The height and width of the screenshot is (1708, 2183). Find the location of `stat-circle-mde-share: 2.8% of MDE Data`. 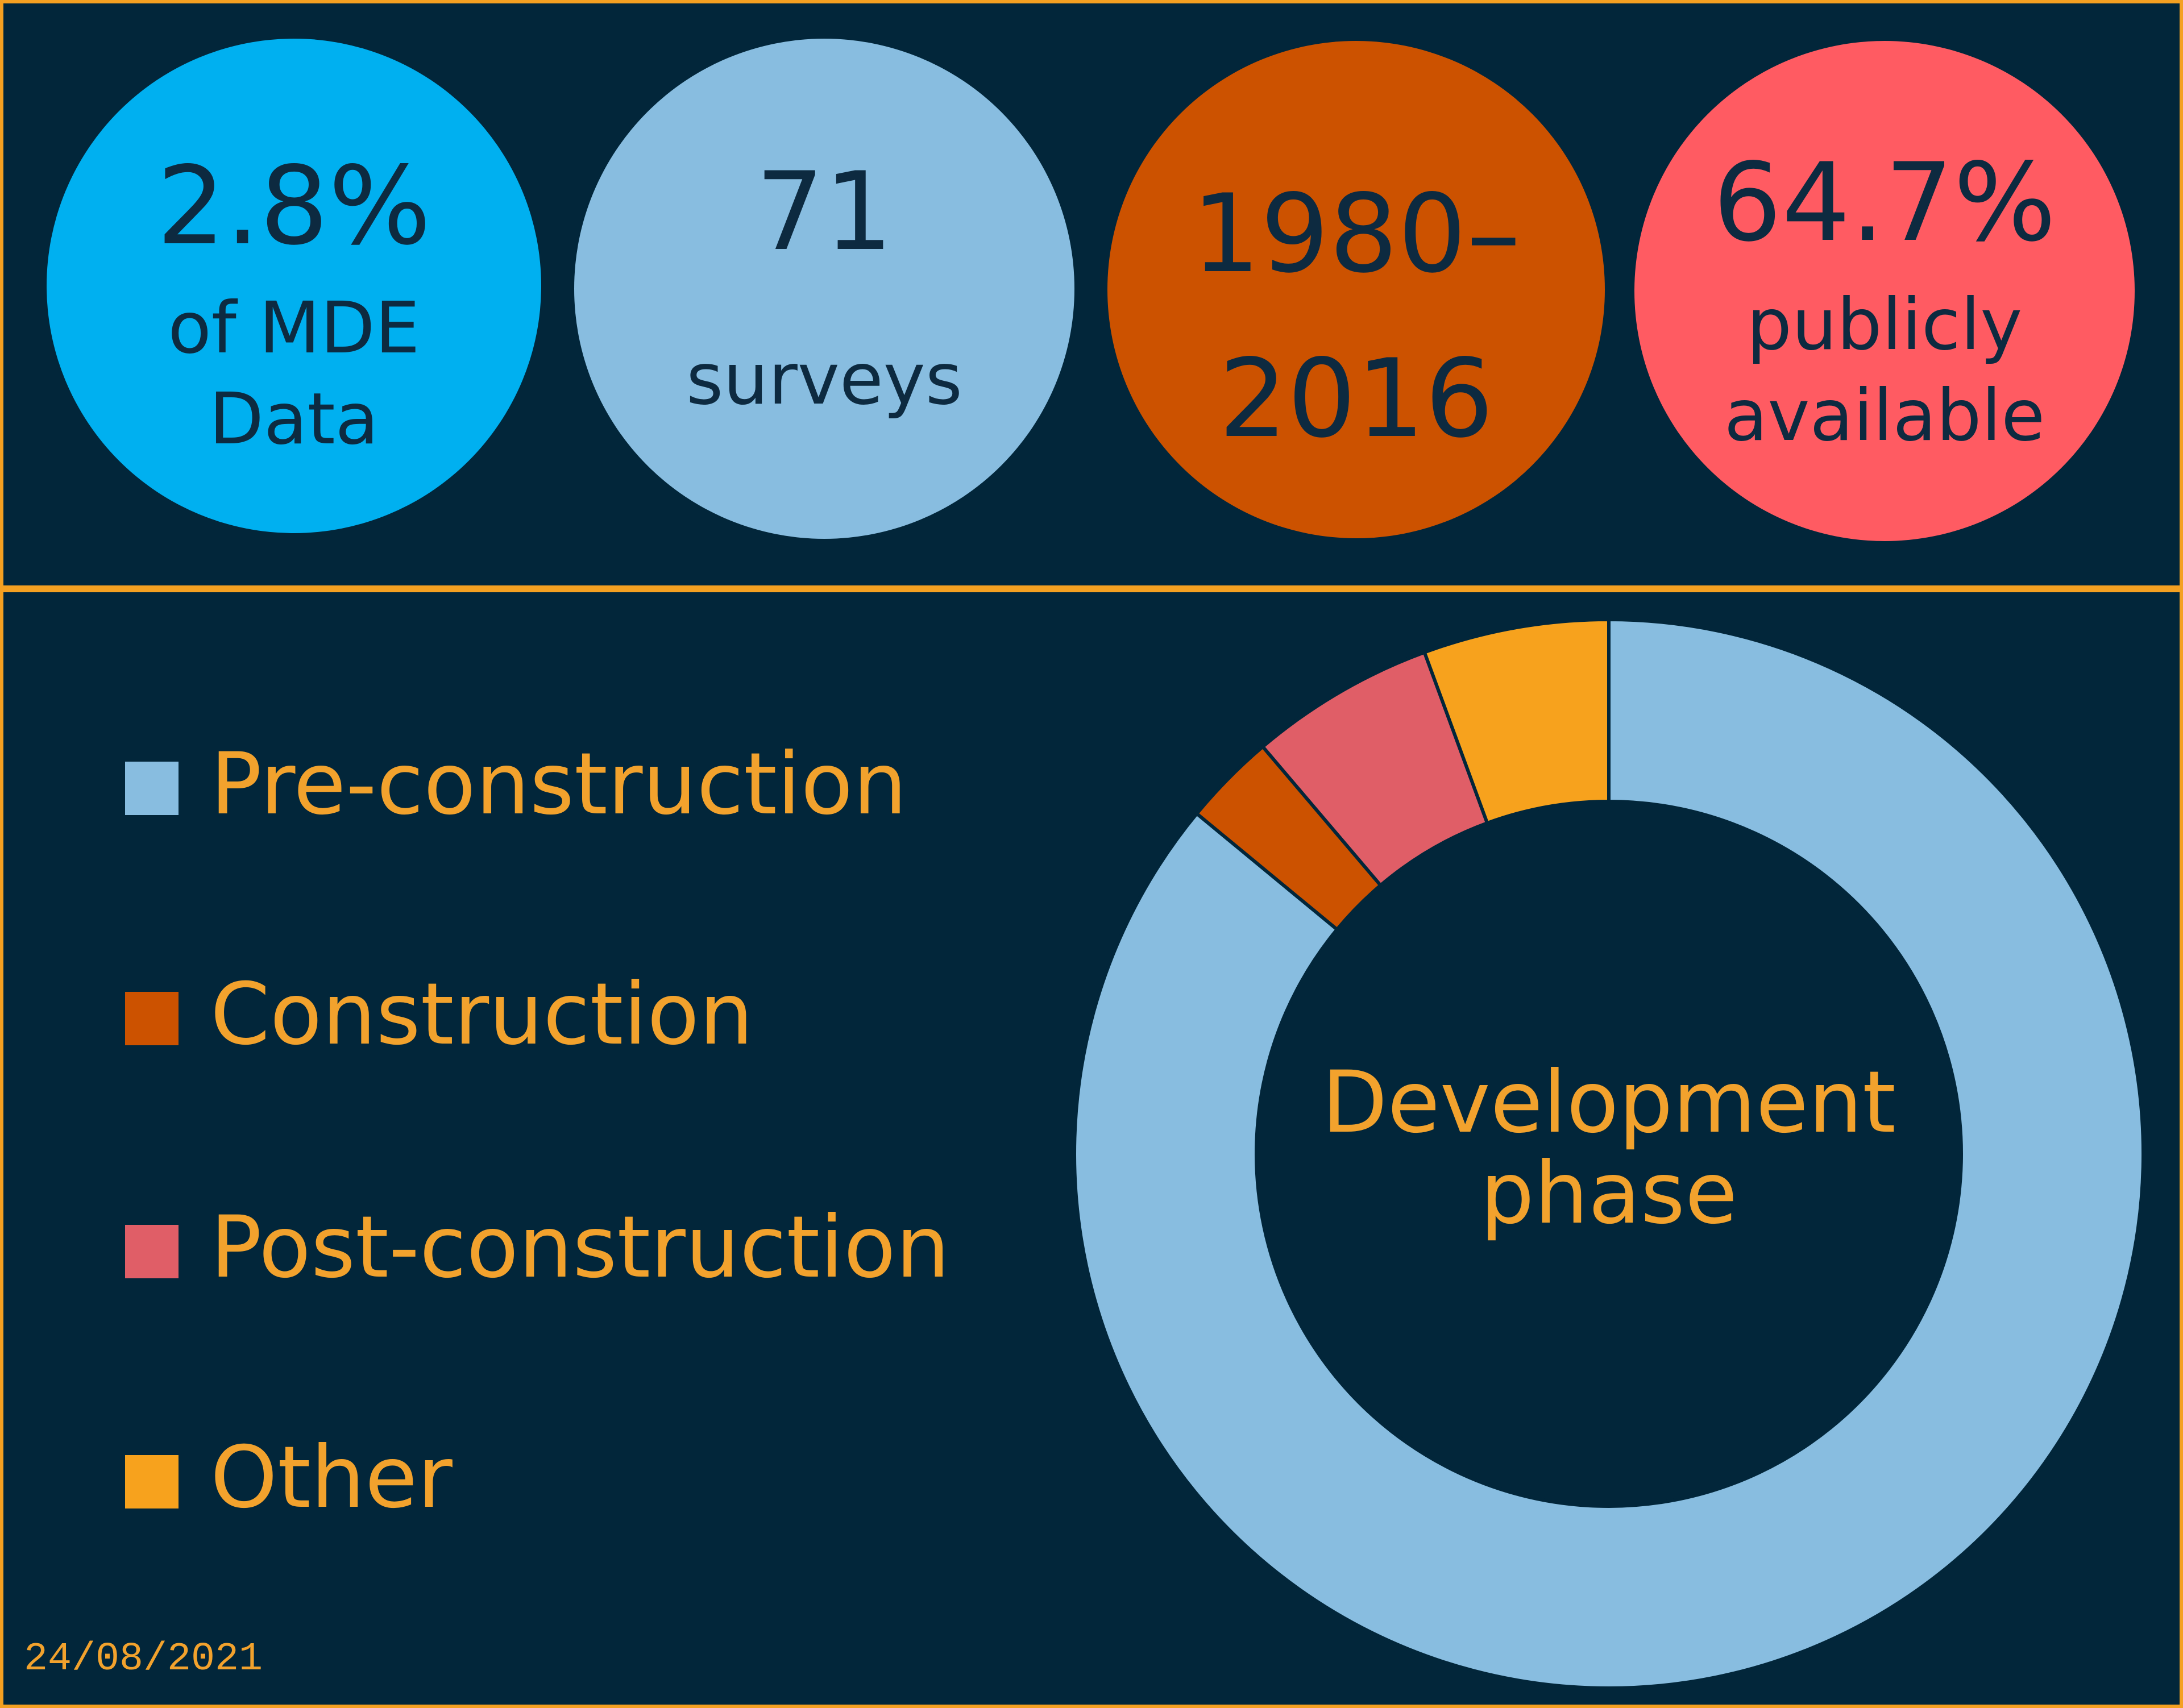

stat-circle-mde-share: 2.8% of MDE Data is located at coordinates (294, 286).